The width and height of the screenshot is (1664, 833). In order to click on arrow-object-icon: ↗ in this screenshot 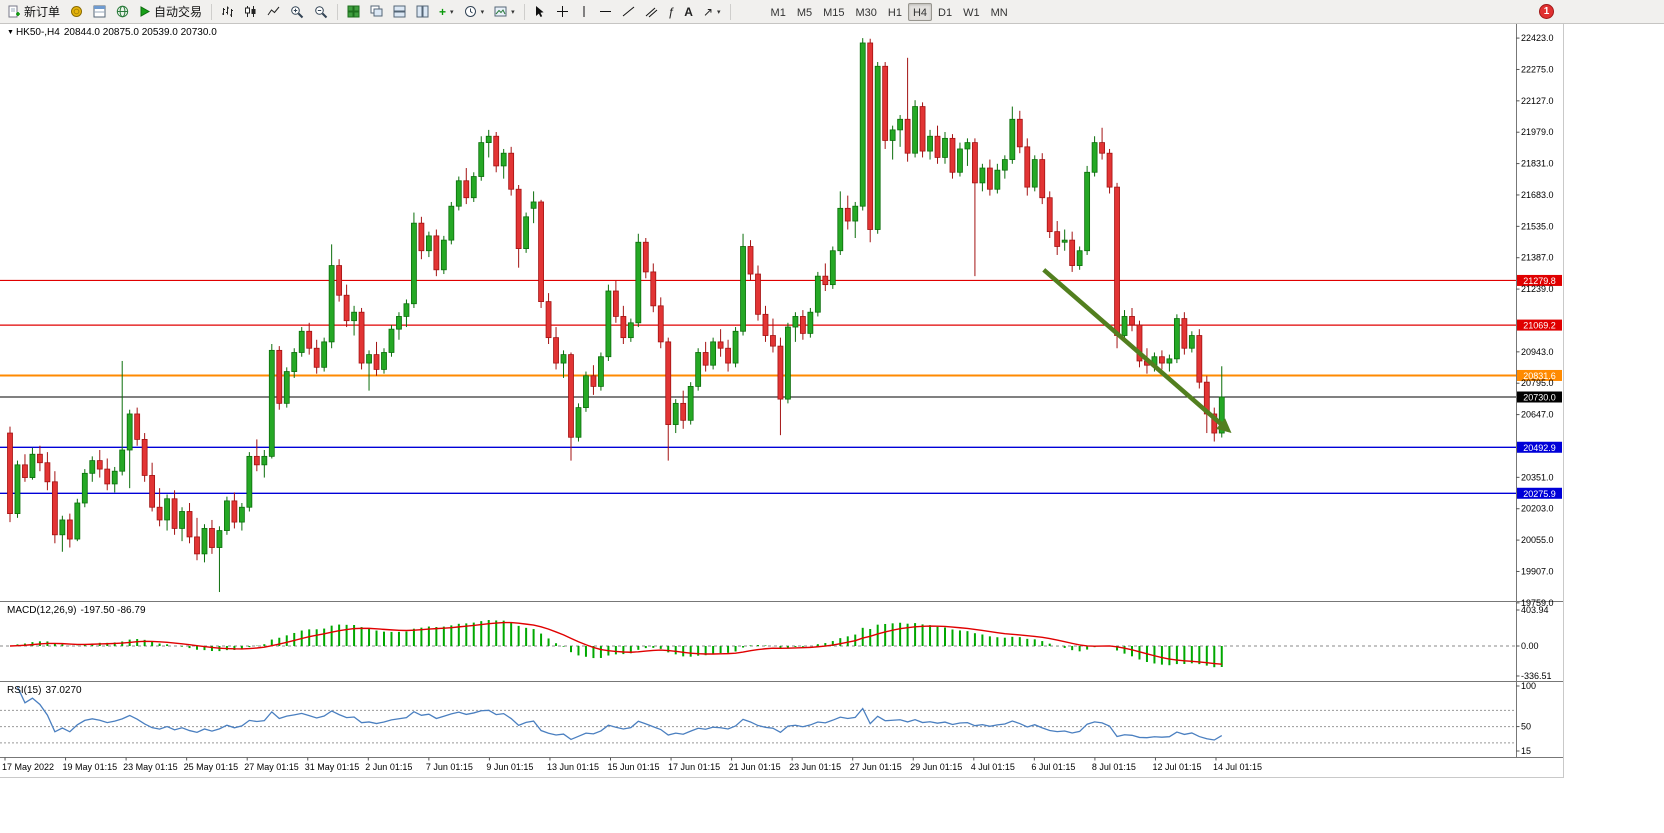, I will do `click(708, 11)`.